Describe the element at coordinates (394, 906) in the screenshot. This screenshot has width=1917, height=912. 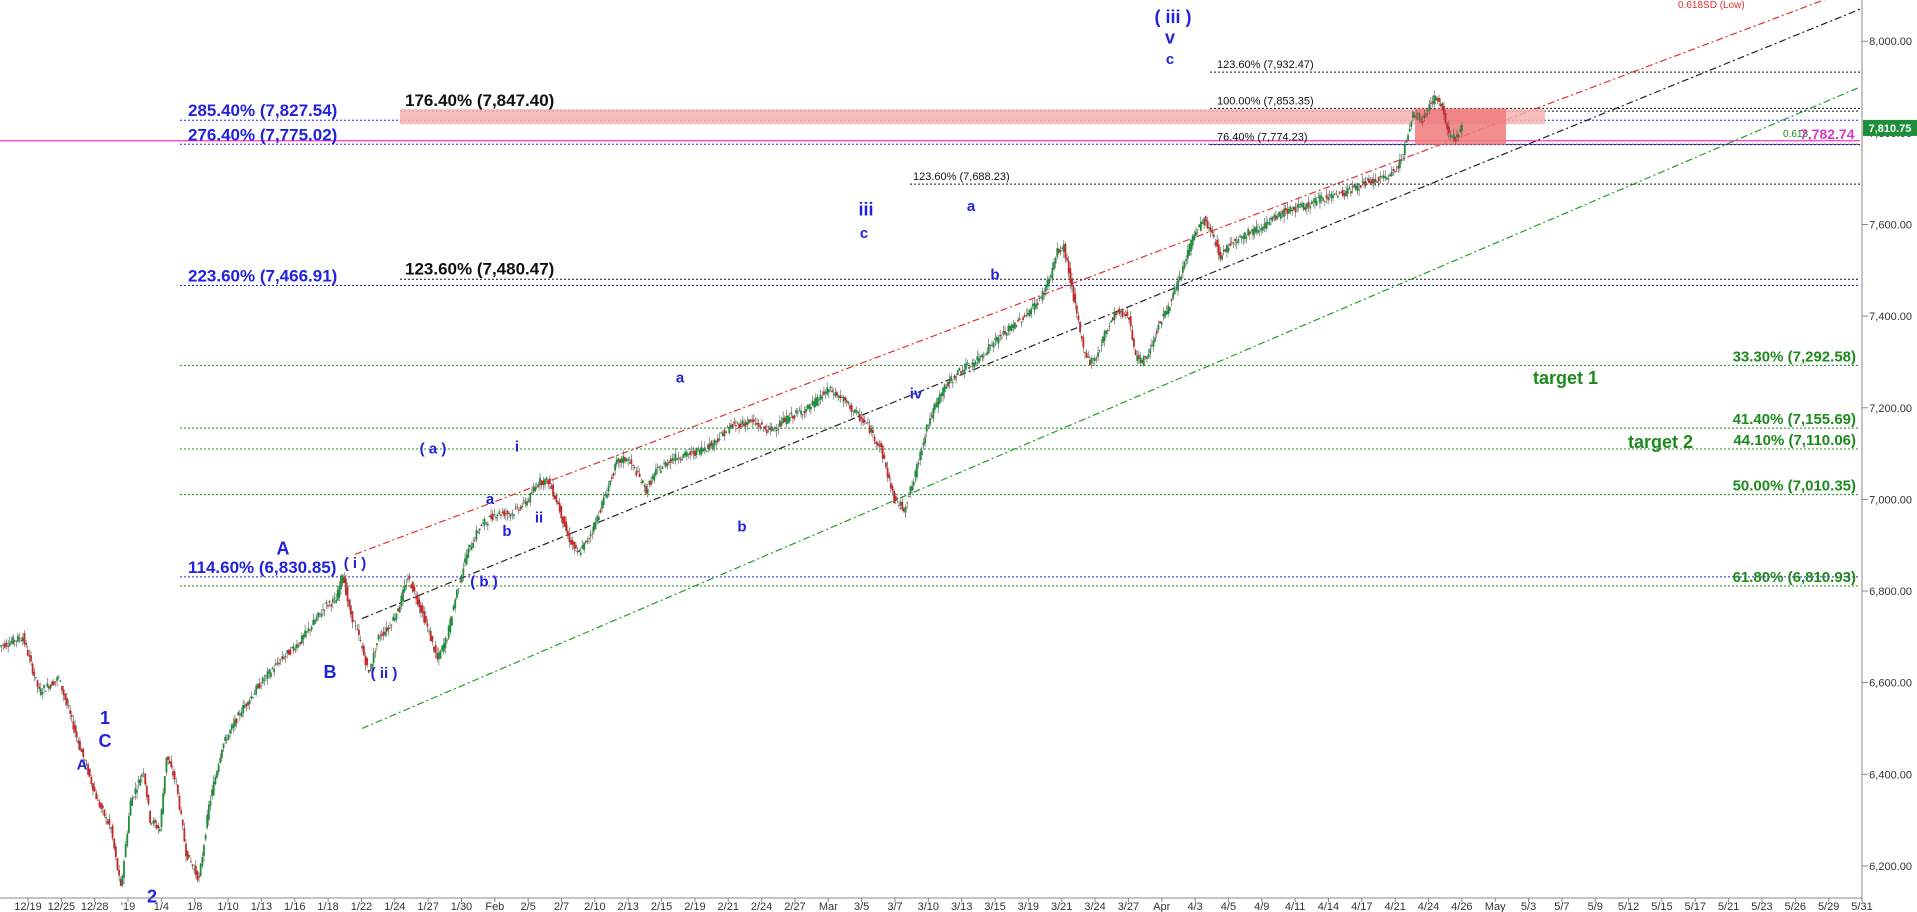
I see `x-tick-label: 1/24` at that location.